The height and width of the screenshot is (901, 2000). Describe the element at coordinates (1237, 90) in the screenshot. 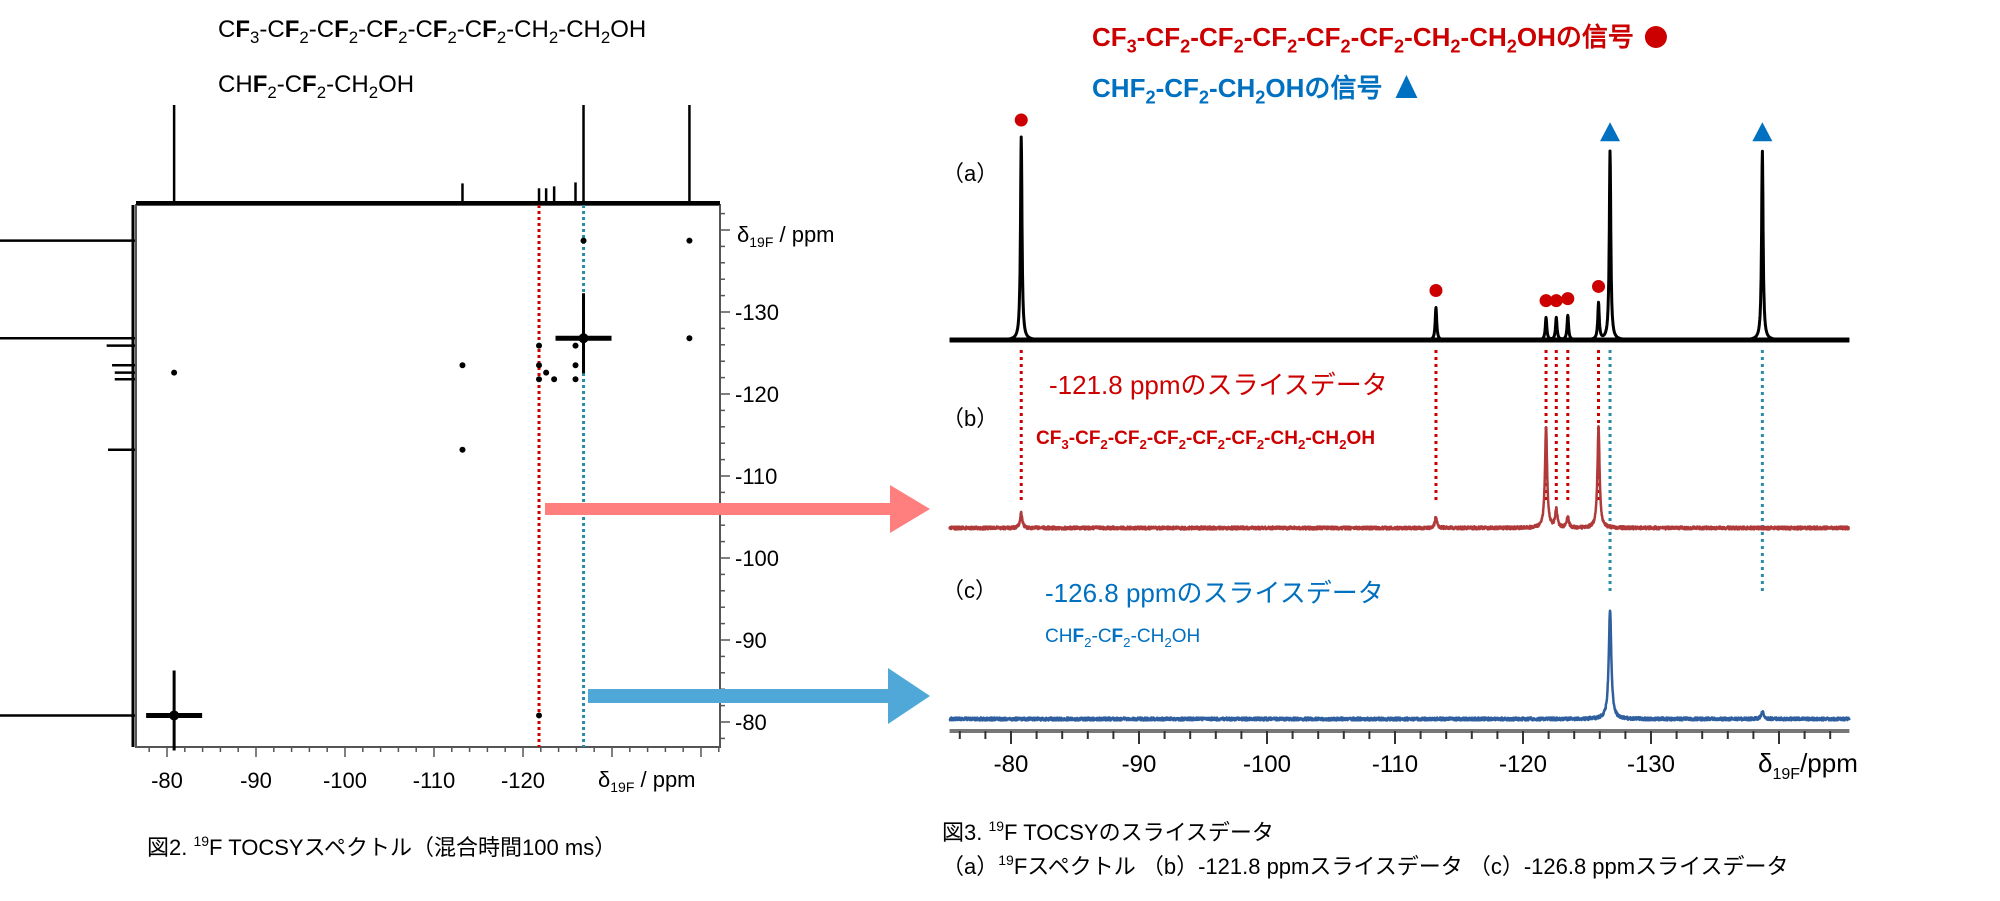

I see `legend-item-tetrafluoropropanol: CHF2-CF2-CH2OHの信号` at that location.